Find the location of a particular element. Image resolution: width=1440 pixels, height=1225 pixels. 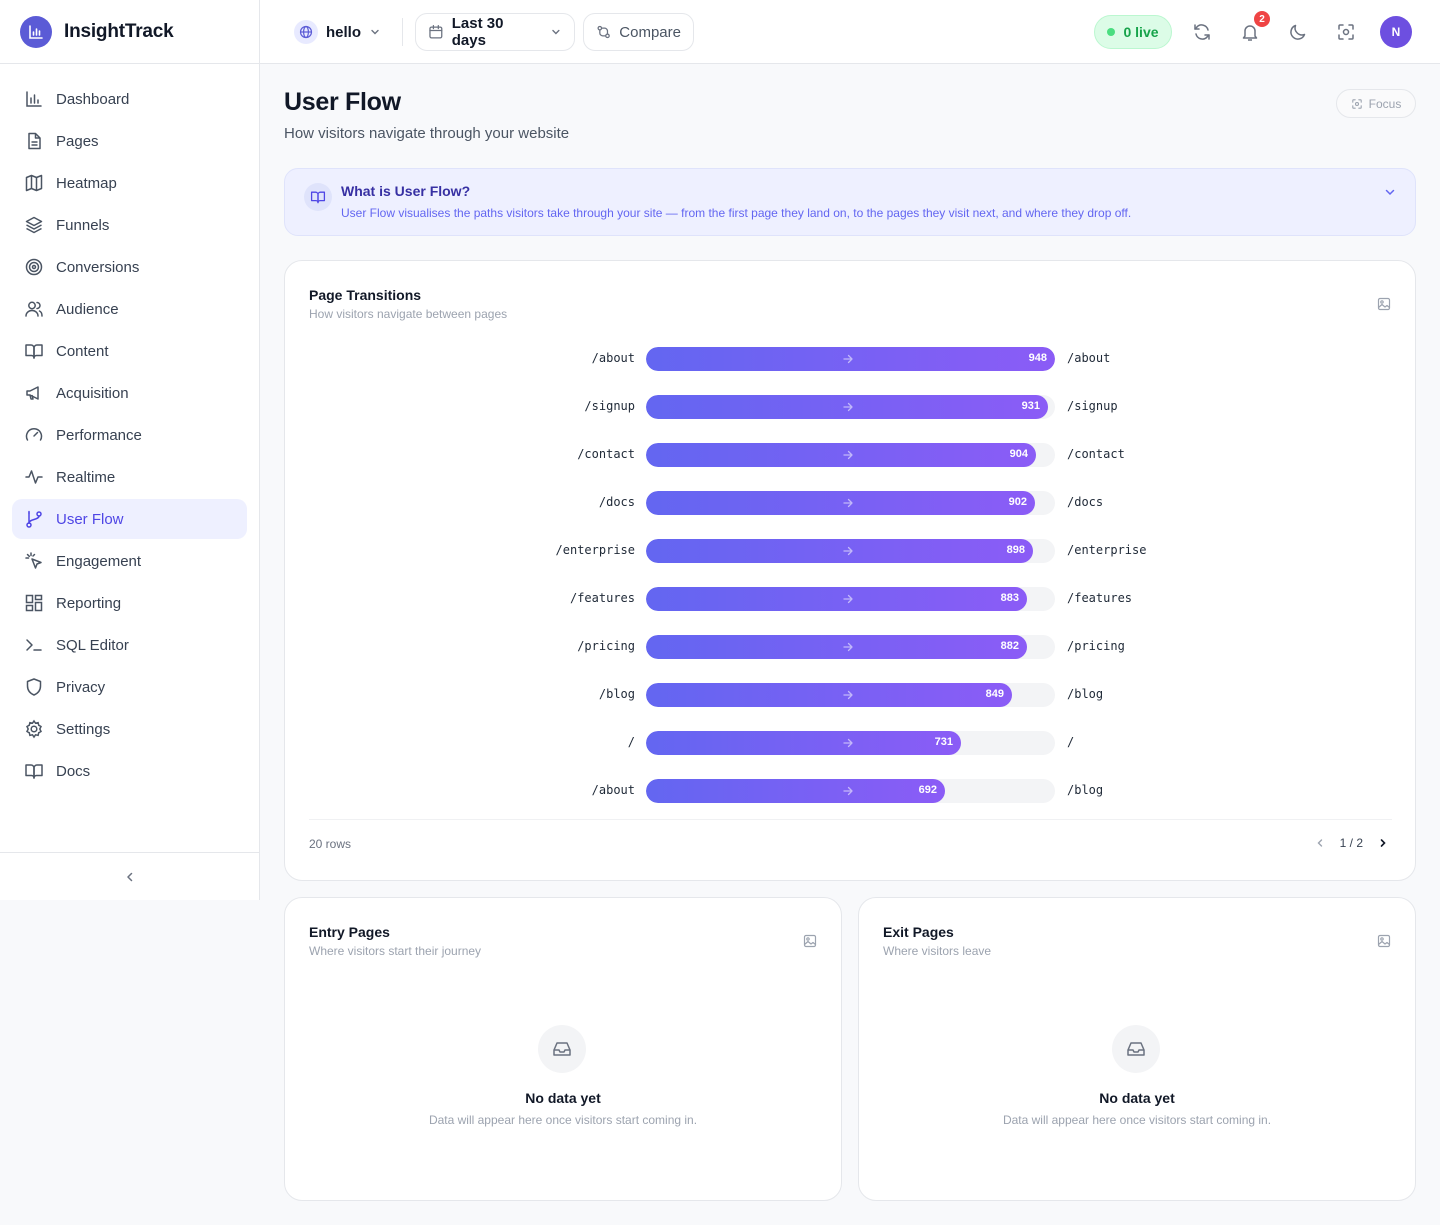

card-title: Entry Pages is located at coordinates (349, 932).